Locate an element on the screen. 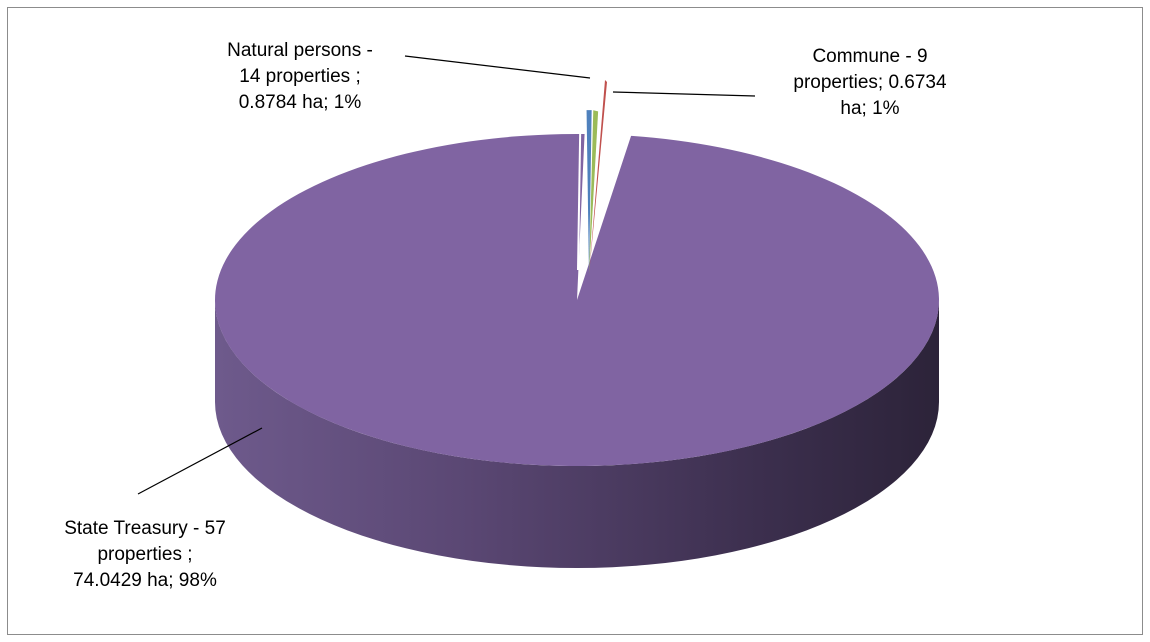 This screenshot has height=642, width=1150. slice-natural-persons is located at coordinates (589, 192).